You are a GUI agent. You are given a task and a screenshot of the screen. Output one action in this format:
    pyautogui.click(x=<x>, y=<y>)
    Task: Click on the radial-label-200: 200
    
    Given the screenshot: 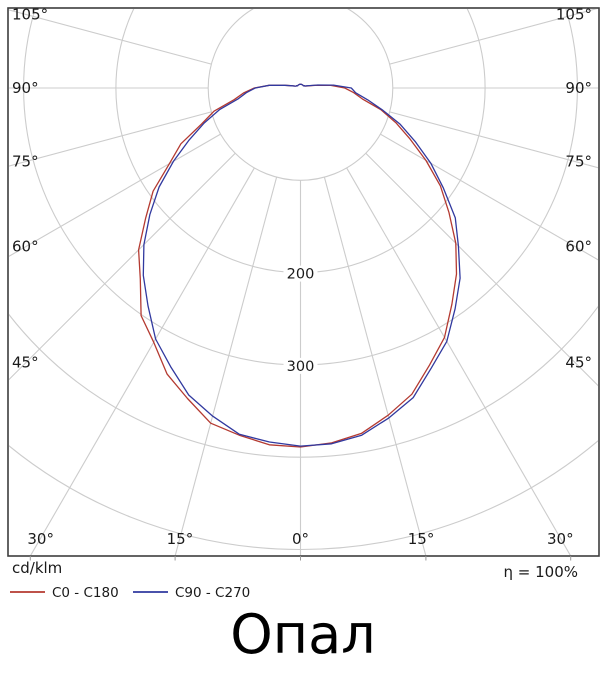 What is the action you would take?
    pyautogui.click(x=301, y=275)
    